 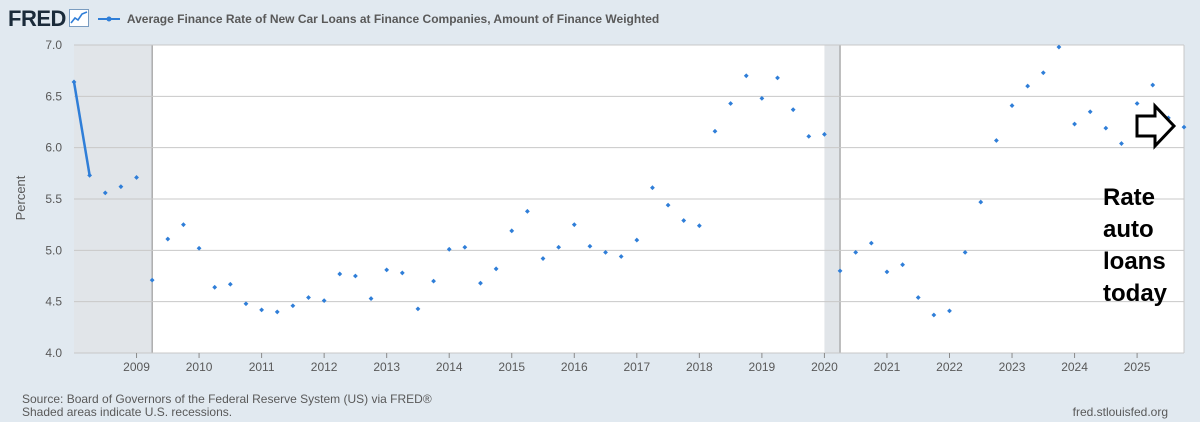 What do you see at coordinates (53, 353) in the screenshot?
I see `y-tick-label: 4.0` at bounding box center [53, 353].